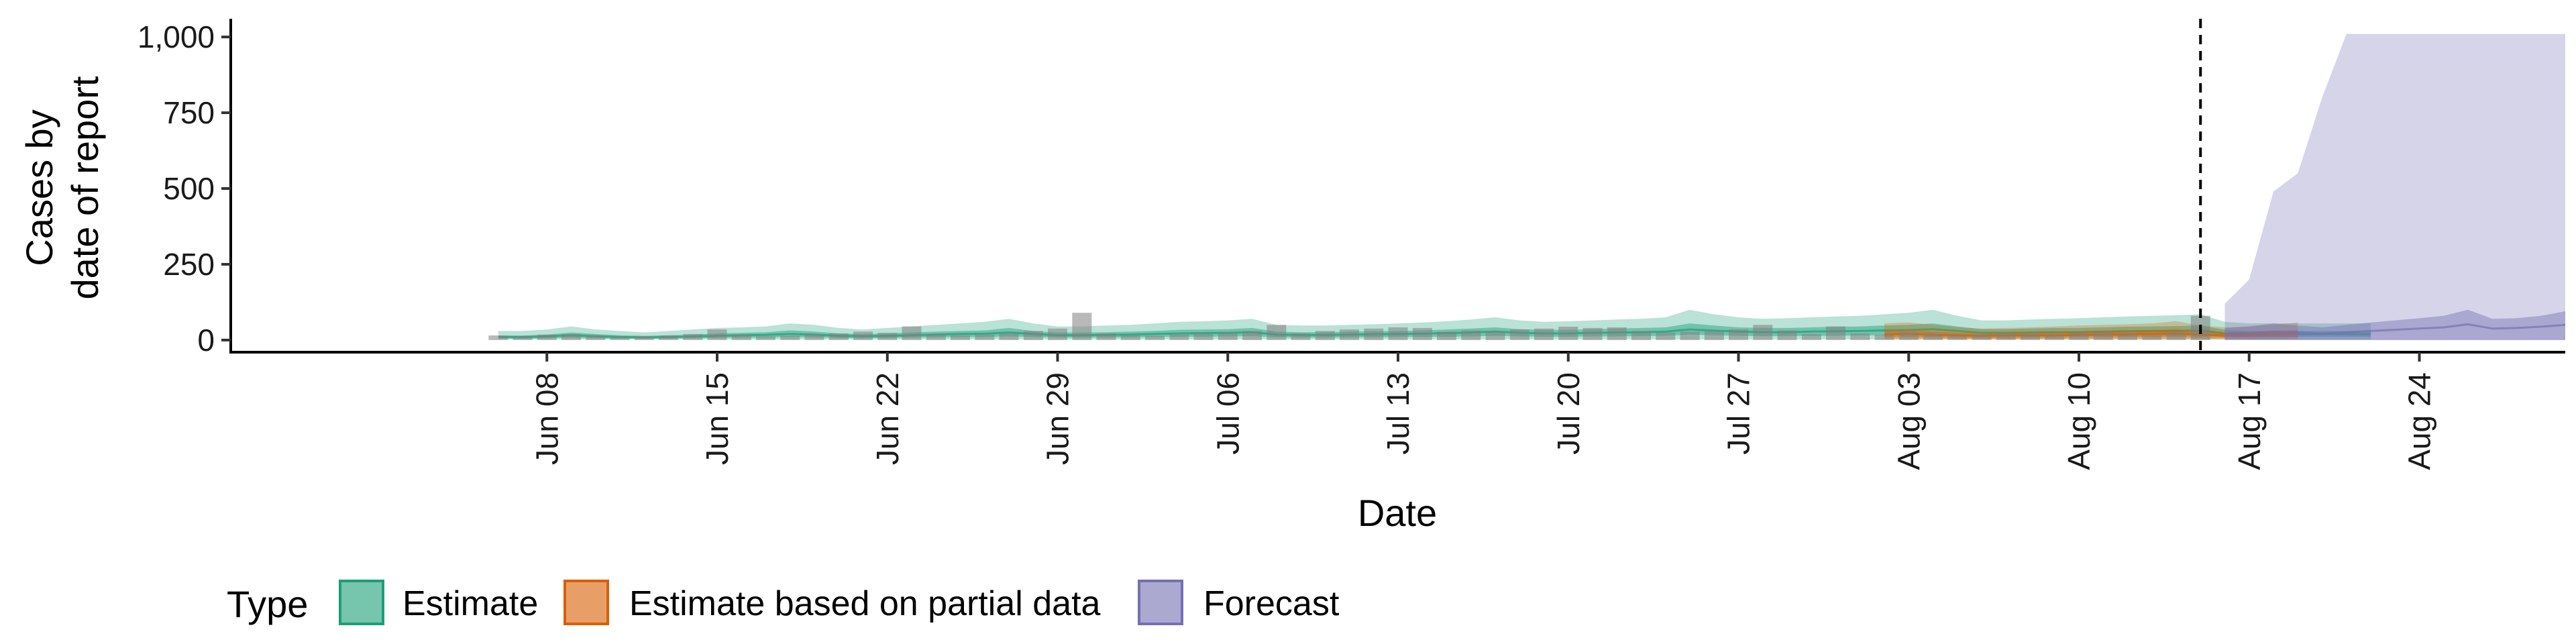  What do you see at coordinates (1271, 603) in the screenshot?
I see `legend-label-forecast: Forecast` at bounding box center [1271, 603].